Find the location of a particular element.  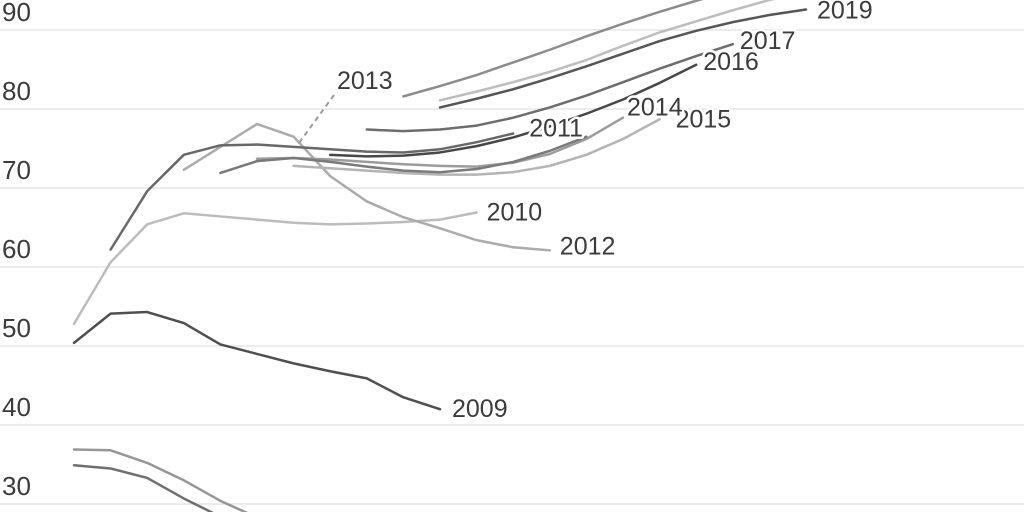

series-label-2016: 2016 is located at coordinates (731, 62).